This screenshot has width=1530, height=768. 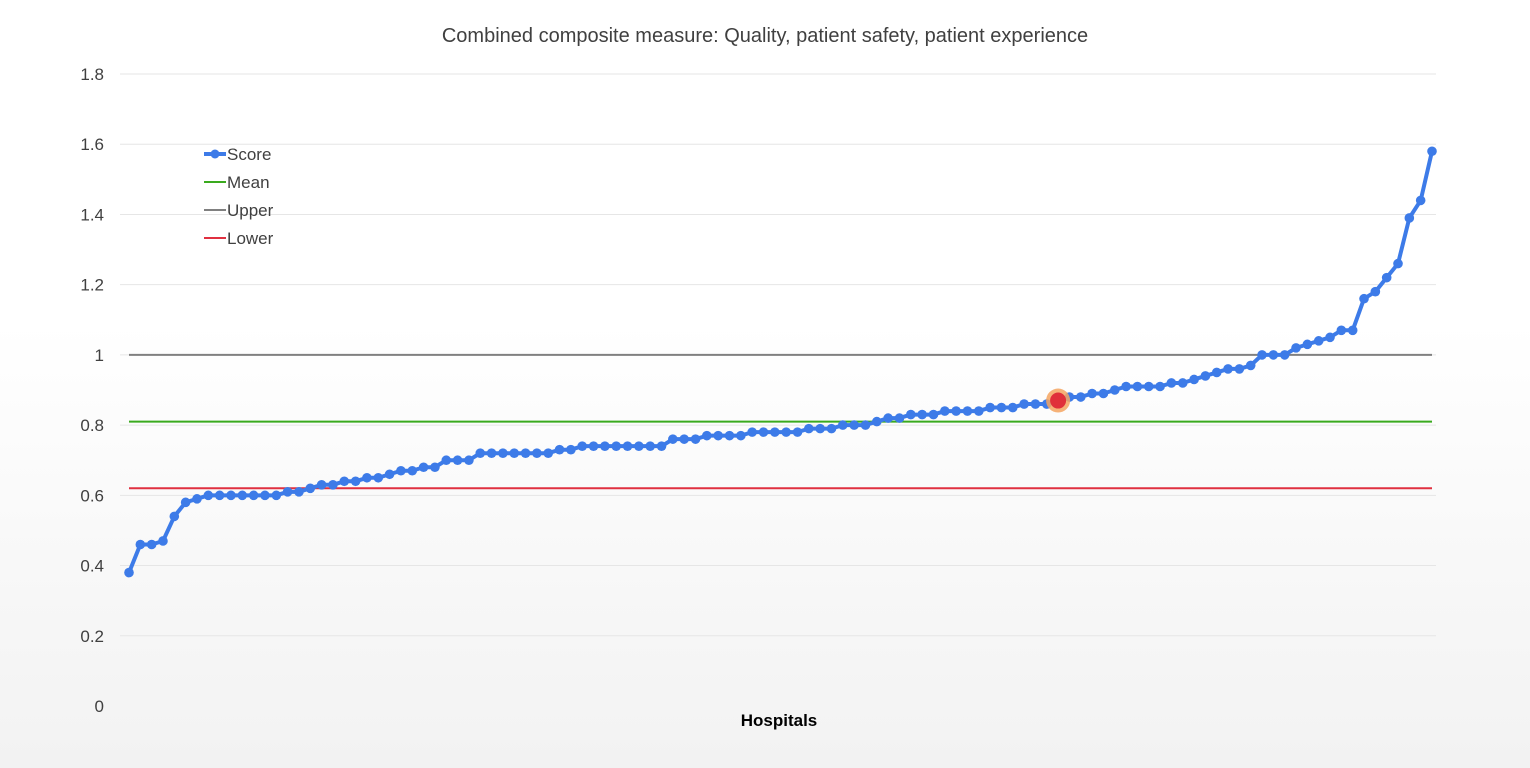 What do you see at coordinates (250, 238) in the screenshot?
I see `legend-label-lower: Lower` at bounding box center [250, 238].